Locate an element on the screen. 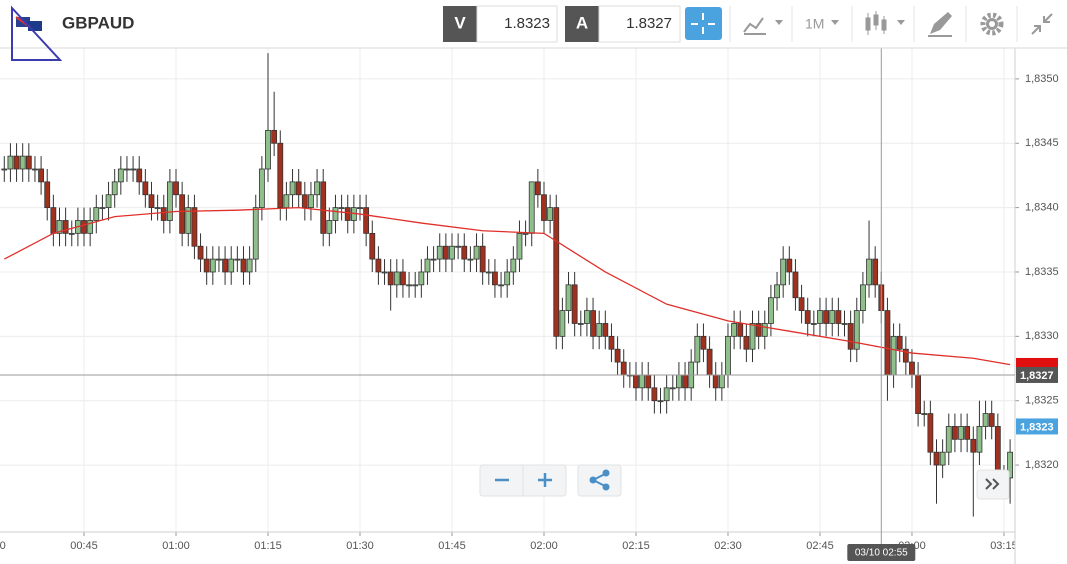 This screenshot has height=564, width=1067. bid-tag-label: V is located at coordinates (460, 22).